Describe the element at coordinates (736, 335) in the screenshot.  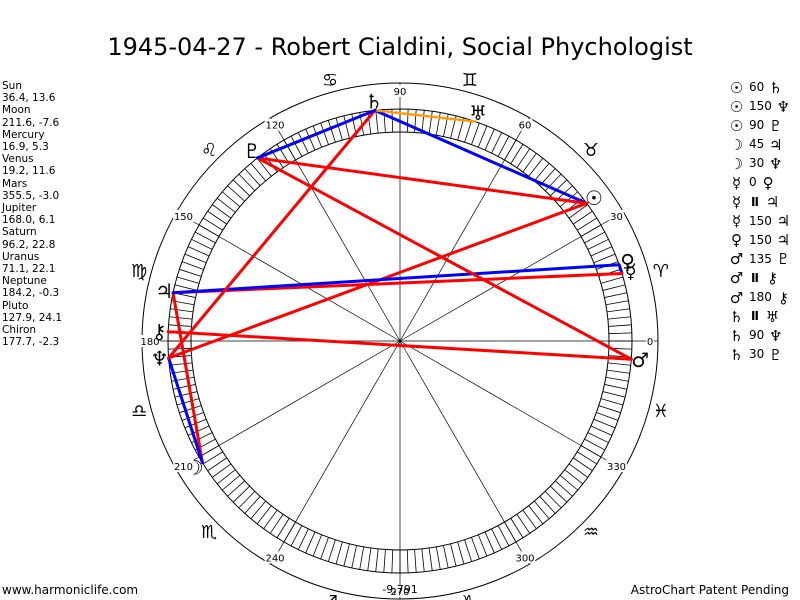
I see `saturn-glyph-icon: ♄` at that location.